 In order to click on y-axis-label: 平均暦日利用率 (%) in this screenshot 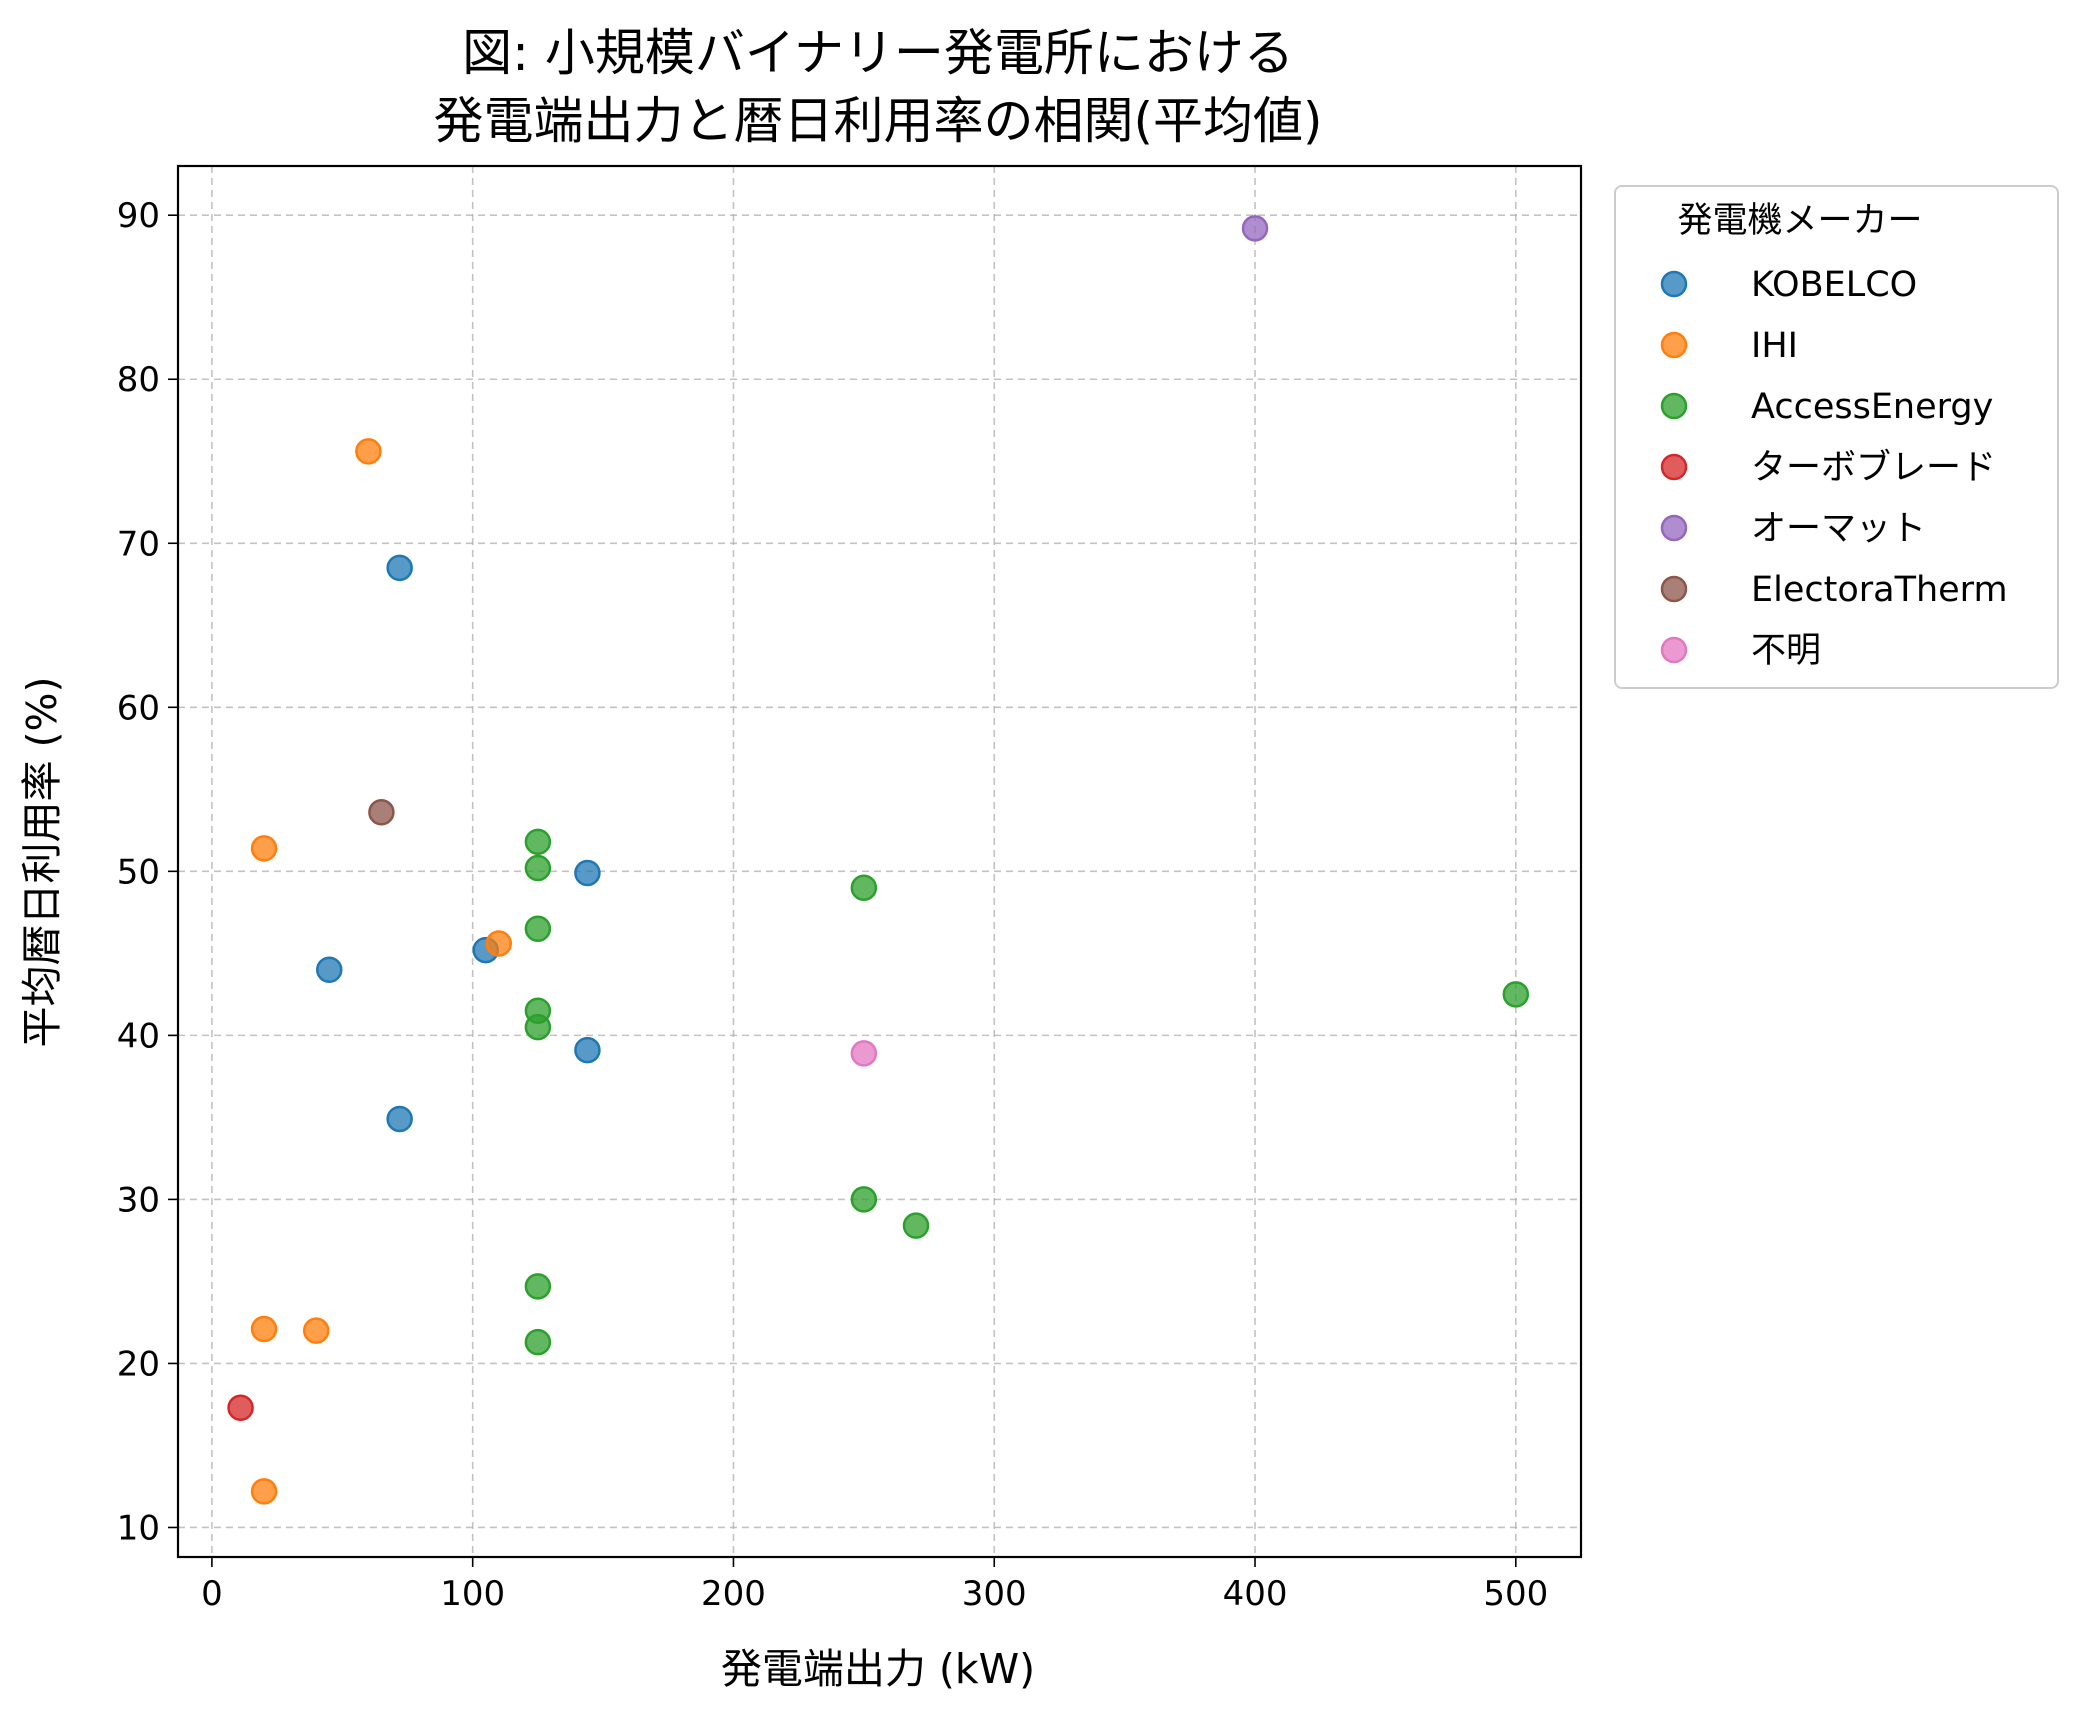, I will do `click(42, 862)`.